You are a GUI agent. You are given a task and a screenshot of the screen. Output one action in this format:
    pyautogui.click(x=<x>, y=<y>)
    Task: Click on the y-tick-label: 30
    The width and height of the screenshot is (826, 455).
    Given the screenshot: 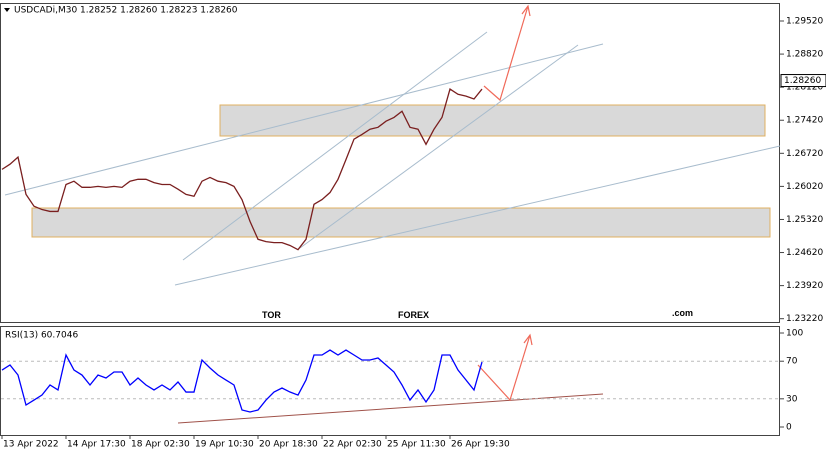 What is the action you would take?
    pyautogui.click(x=792, y=399)
    